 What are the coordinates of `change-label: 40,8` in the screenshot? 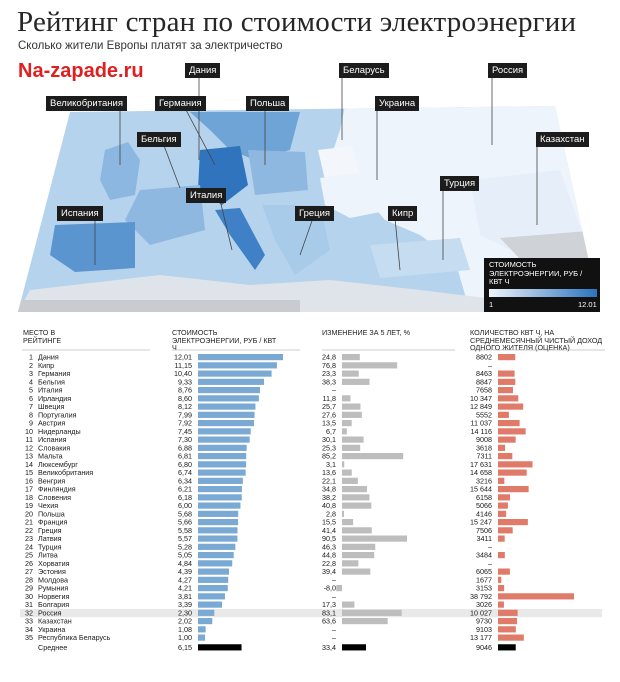 It's located at (329, 505).